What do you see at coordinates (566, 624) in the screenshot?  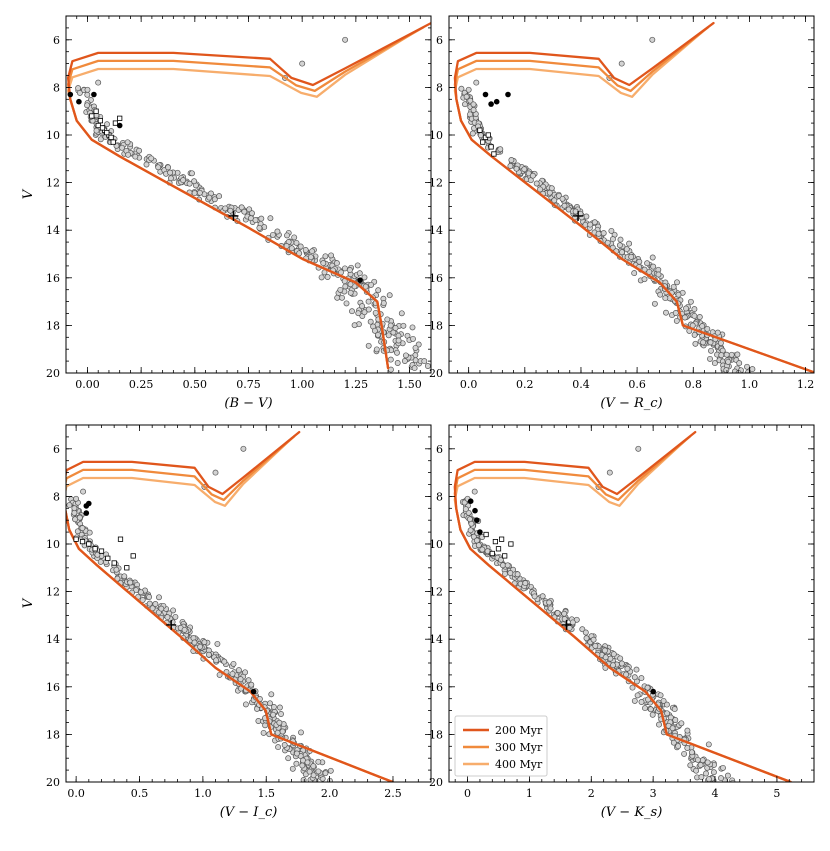 I see `plus-marker` at bounding box center [566, 624].